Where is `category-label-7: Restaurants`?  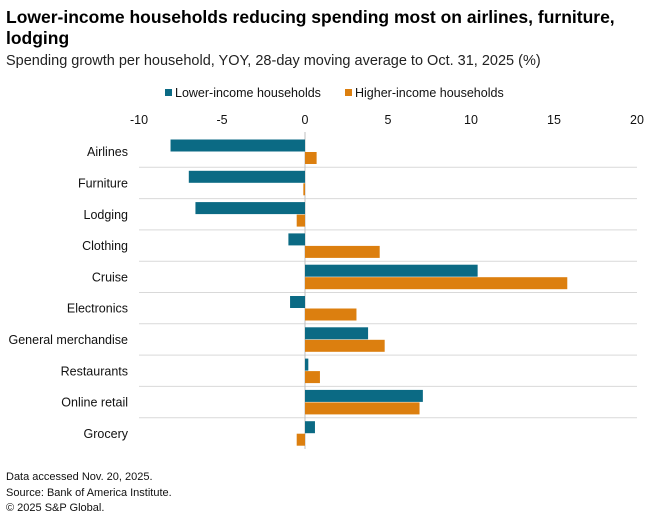
category-label-7: Restaurants is located at coordinates (94, 371).